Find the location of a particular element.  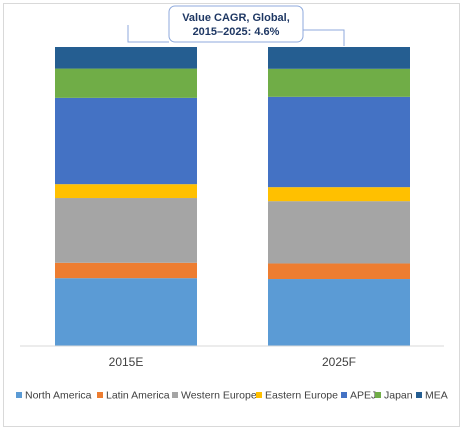

callout-leader-right is located at coordinates (324, 37).